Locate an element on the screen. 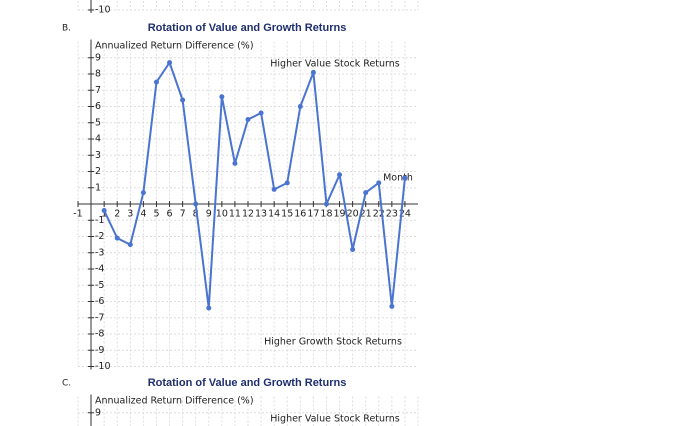 The height and width of the screenshot is (426, 700). x-tick-label: 4 is located at coordinates (143, 214).